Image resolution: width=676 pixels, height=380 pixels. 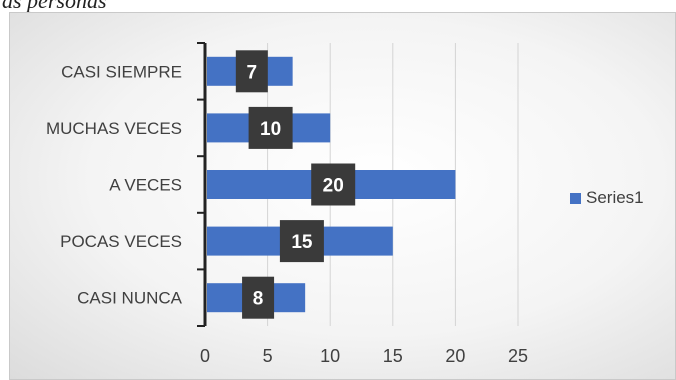 I want to click on category-label: POCAS VECES, so click(x=121, y=241).